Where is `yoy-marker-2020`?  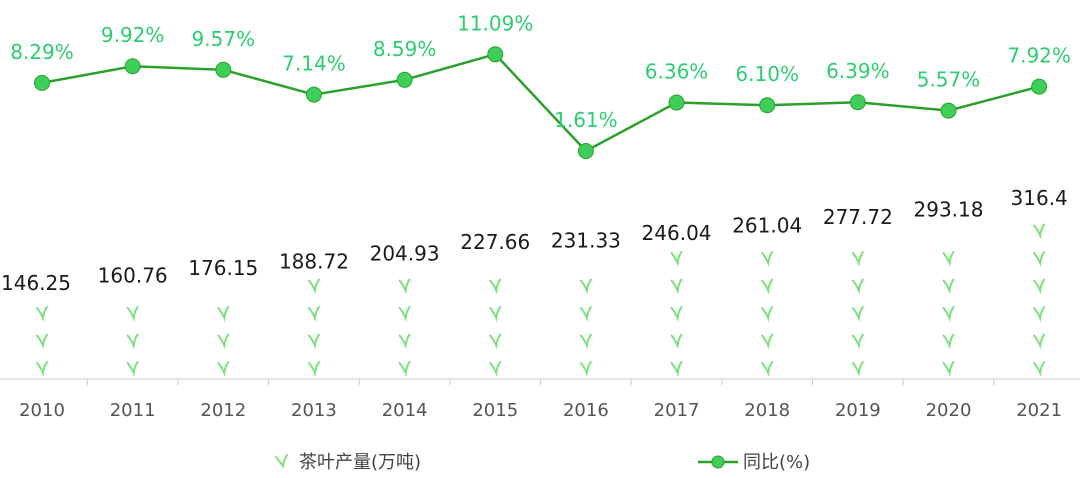 yoy-marker-2020 is located at coordinates (948, 110).